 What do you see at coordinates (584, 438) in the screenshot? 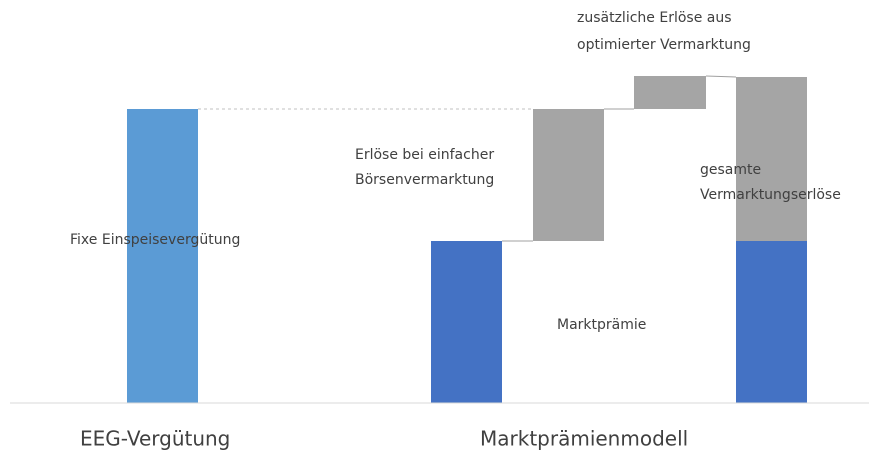
I see `group-label: Marktprämienmodell` at bounding box center [584, 438].